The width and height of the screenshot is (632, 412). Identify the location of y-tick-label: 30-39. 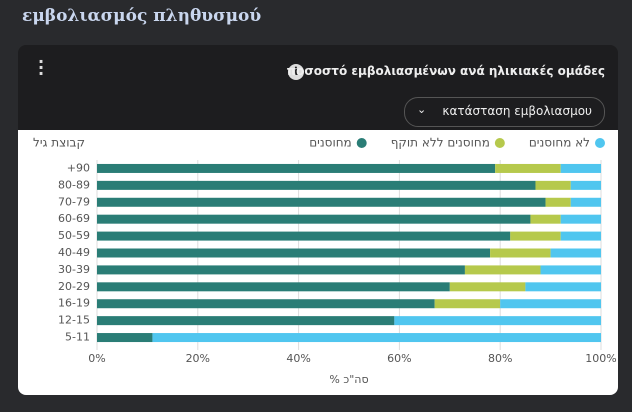
(74, 269).